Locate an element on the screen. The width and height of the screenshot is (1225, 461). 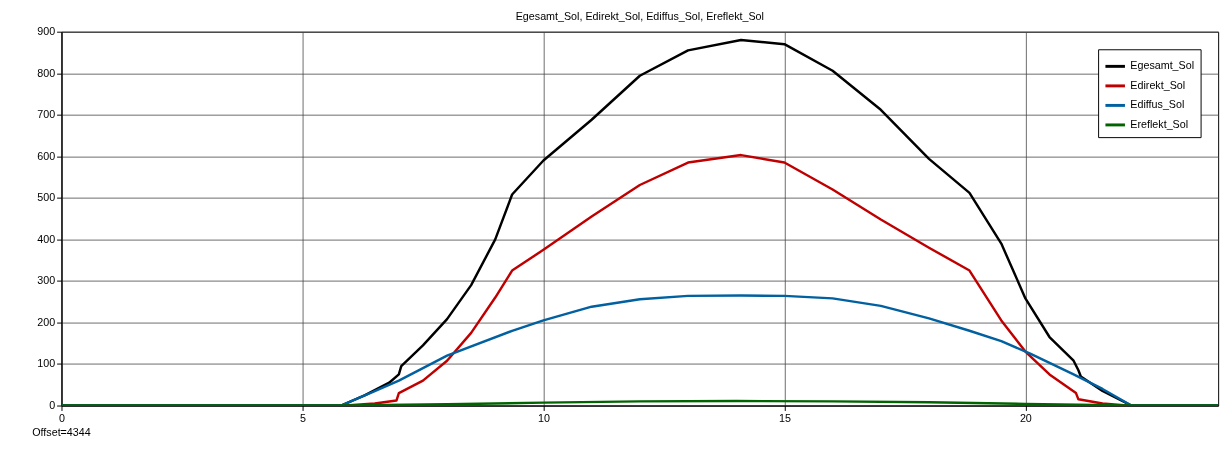
legend-label: Egesamt_Sol is located at coordinates (1162, 65).